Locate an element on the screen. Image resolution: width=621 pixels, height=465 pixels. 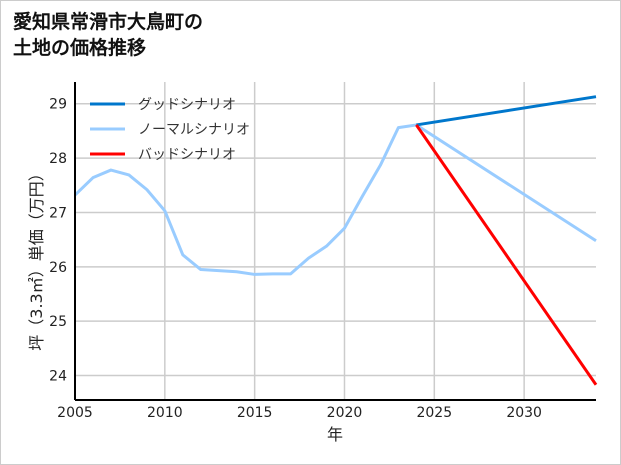
title-line-1: 愛知県常滑市大鳥町の is located at coordinates (108, 22).